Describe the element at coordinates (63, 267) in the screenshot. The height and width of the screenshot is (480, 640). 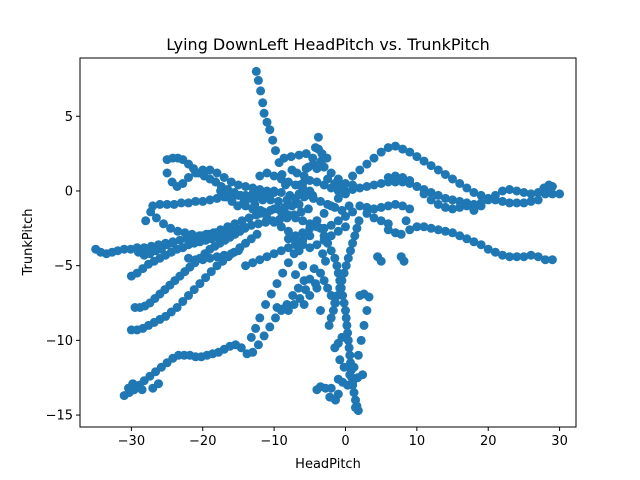
I see `y-axis: −15 −10 −5 0 5` at that location.